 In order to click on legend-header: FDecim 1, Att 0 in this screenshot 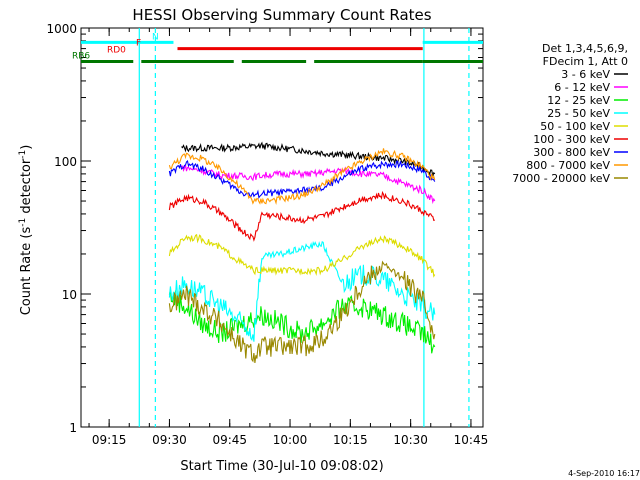, I will do `click(585, 61)`.